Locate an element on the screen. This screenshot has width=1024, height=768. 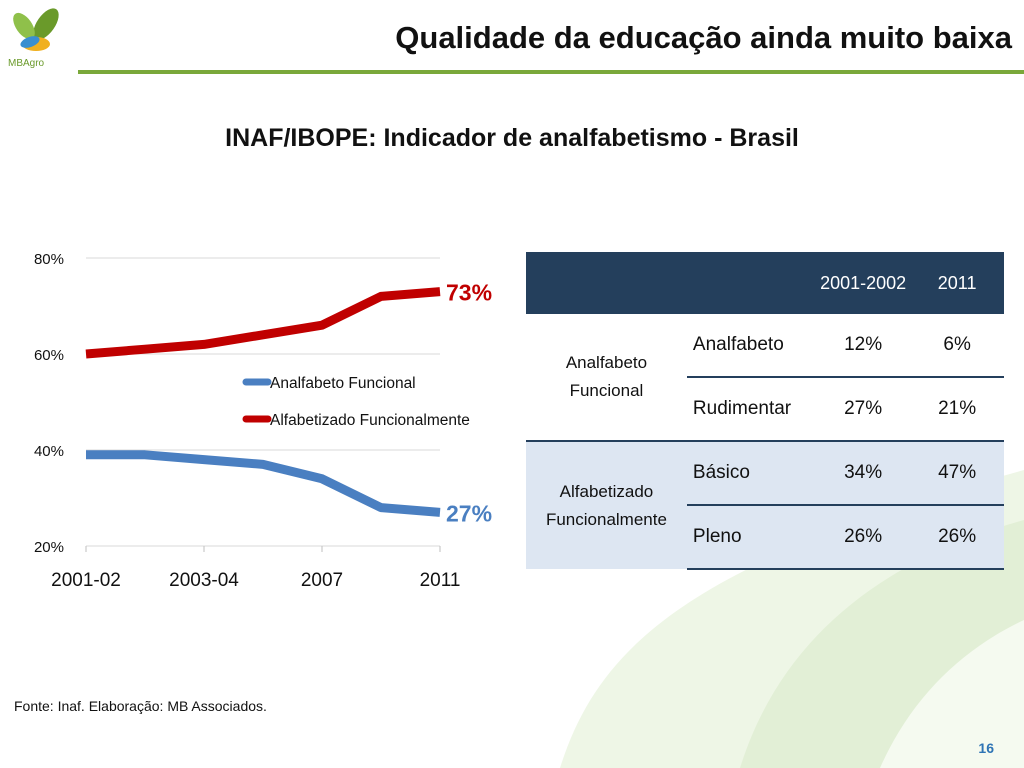
value-cell: 12% is located at coordinates (863, 345).